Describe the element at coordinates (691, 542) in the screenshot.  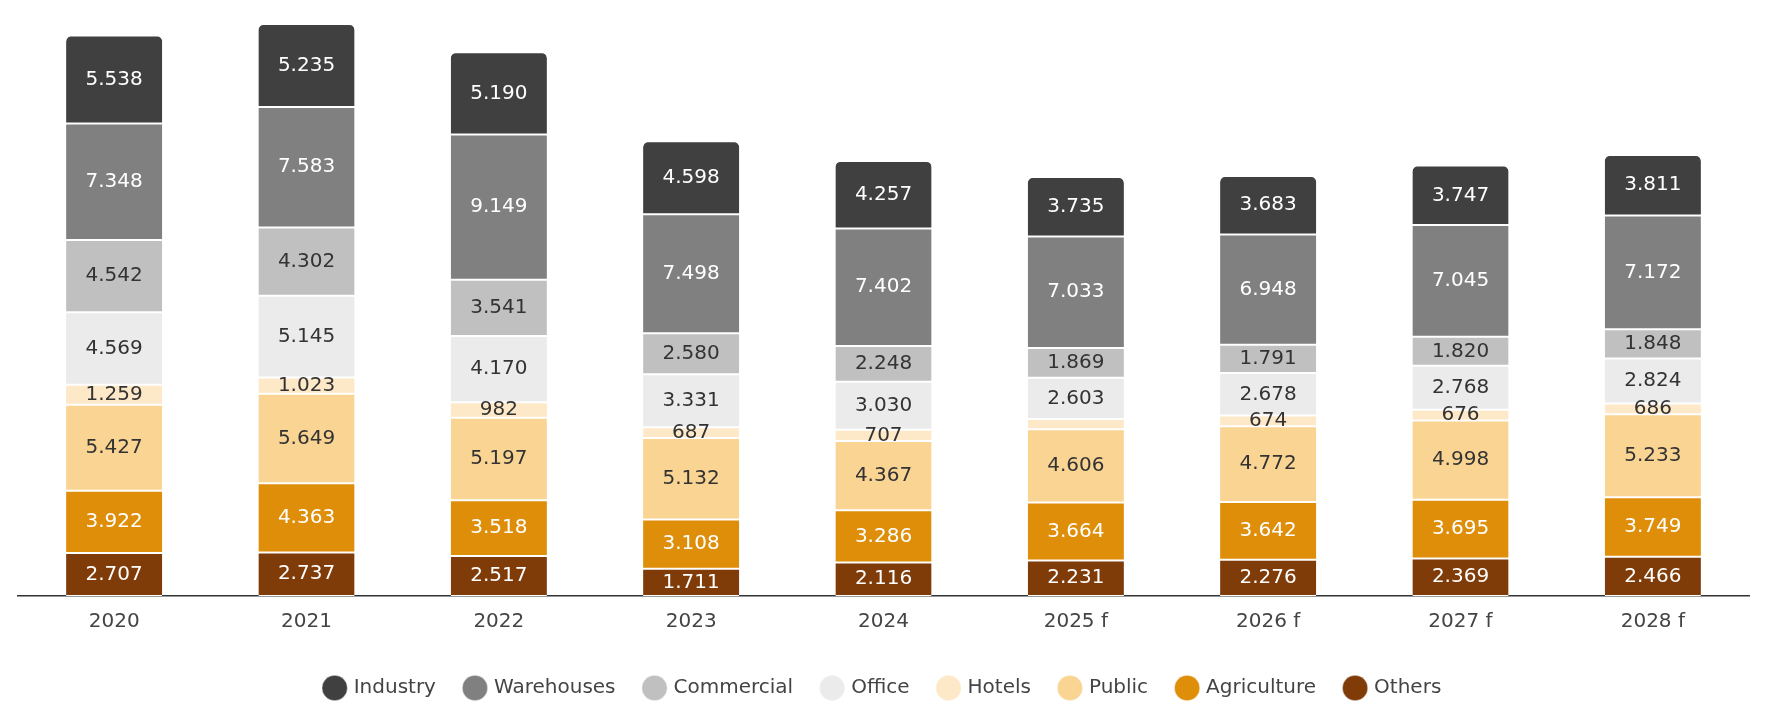
I see `data-label: 3.108` at that location.